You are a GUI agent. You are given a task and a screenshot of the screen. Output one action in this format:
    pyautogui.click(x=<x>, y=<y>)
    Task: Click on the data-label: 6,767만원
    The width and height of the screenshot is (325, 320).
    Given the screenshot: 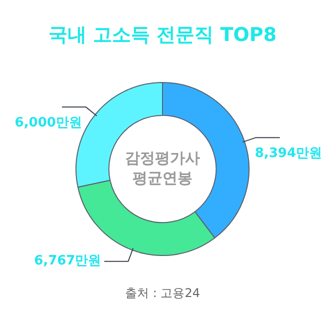 What is the action you would take?
    pyautogui.click(x=68, y=261)
    